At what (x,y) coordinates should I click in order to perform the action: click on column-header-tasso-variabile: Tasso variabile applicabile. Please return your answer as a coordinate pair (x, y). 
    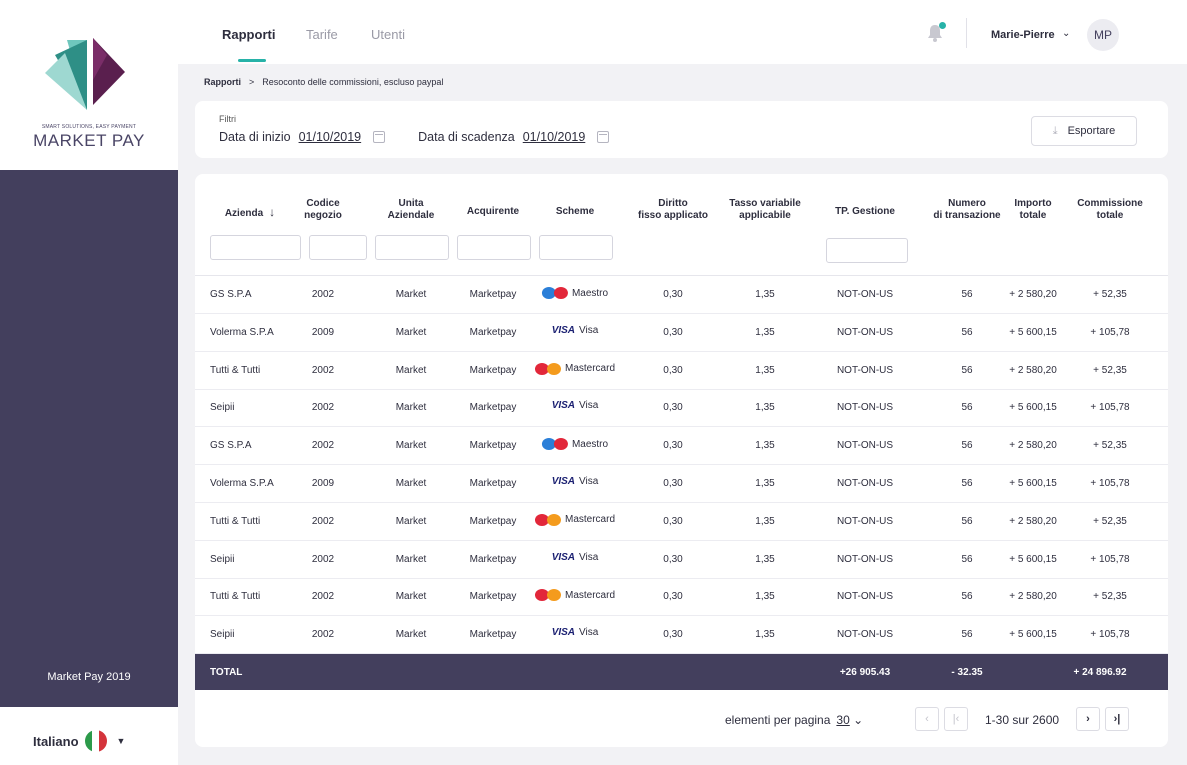
    Looking at the image, I should click on (765, 209).